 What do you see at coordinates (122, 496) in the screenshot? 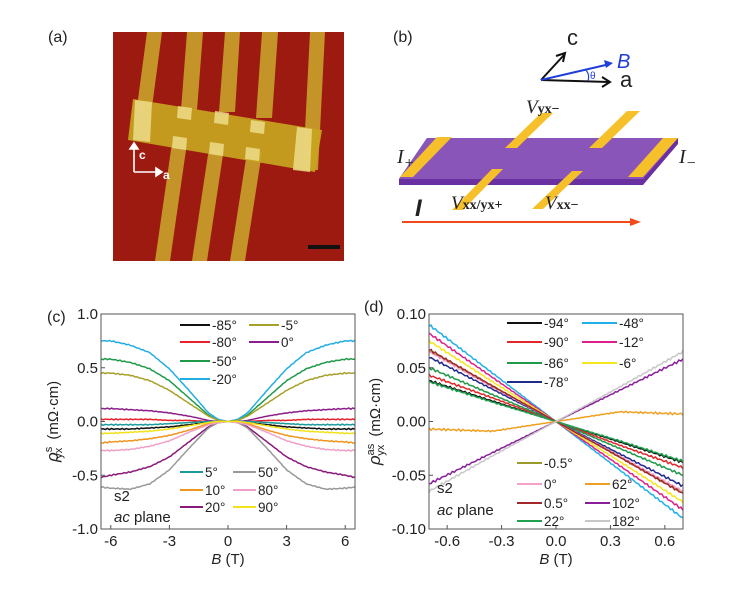
I see `chart-c-sample-label: s2` at bounding box center [122, 496].